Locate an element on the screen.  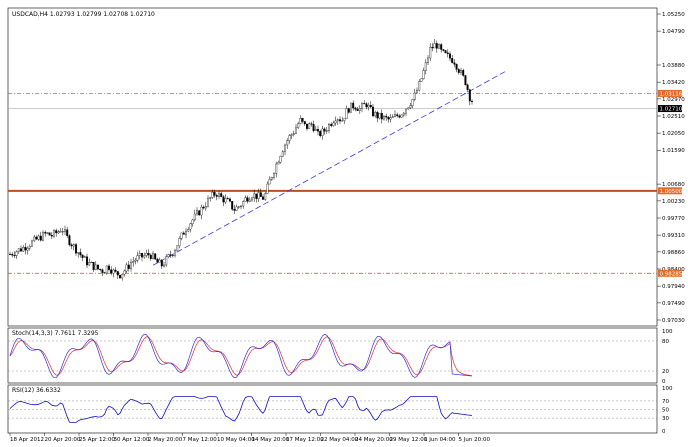
rsi-tick-label: 100 is located at coordinates (667, 389).